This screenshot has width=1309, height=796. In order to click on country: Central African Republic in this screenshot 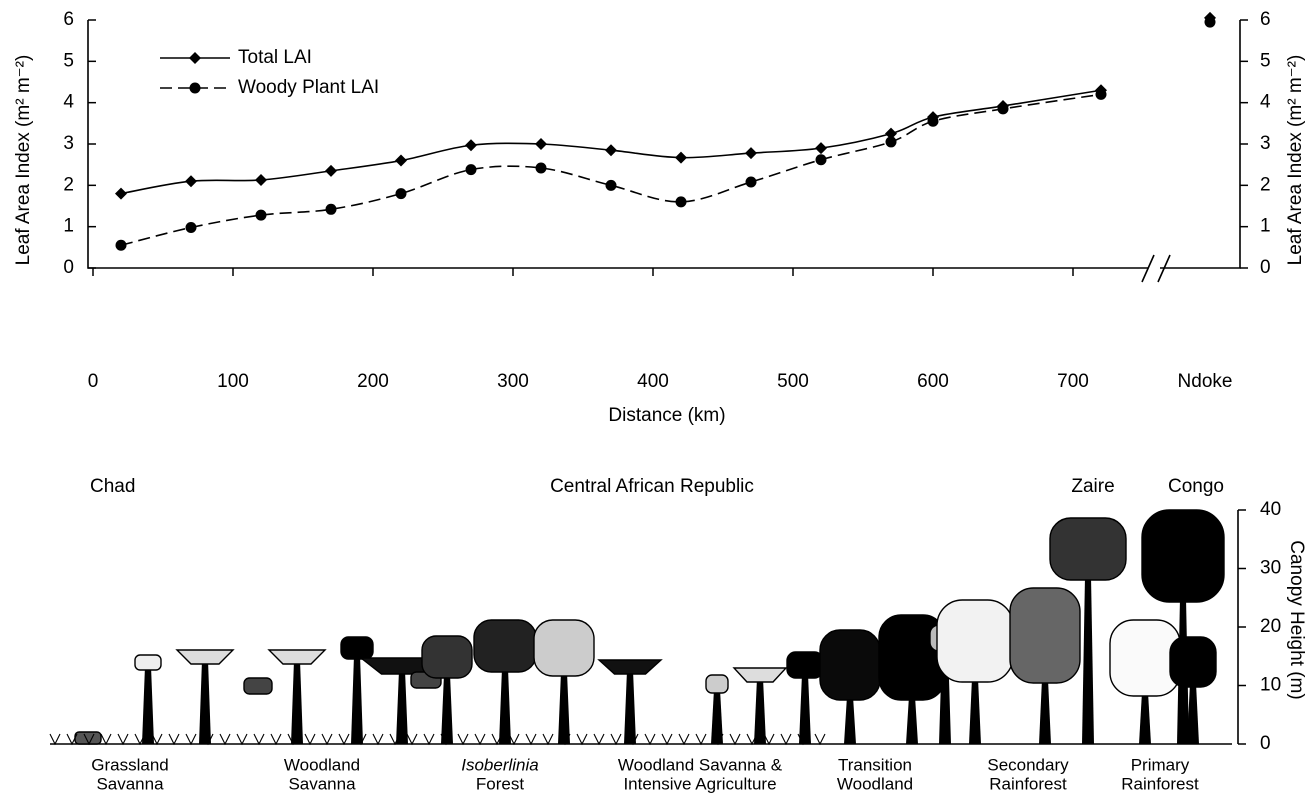, I will do `click(652, 486)`.